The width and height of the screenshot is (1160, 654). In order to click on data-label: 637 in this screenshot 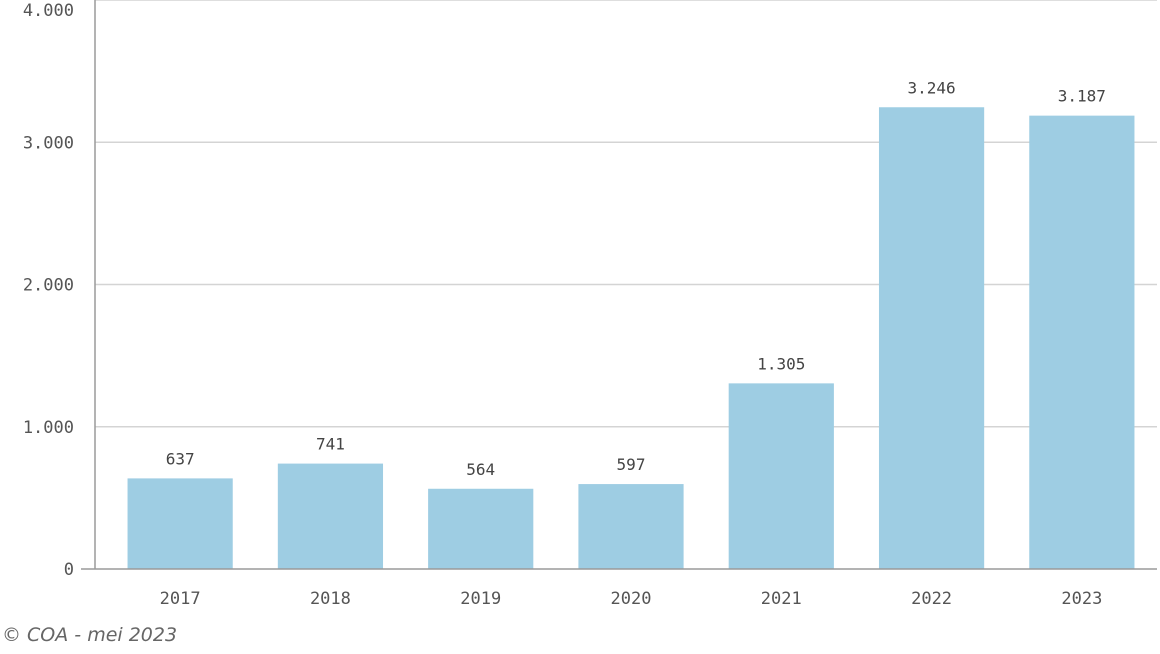, I will do `click(180, 458)`.